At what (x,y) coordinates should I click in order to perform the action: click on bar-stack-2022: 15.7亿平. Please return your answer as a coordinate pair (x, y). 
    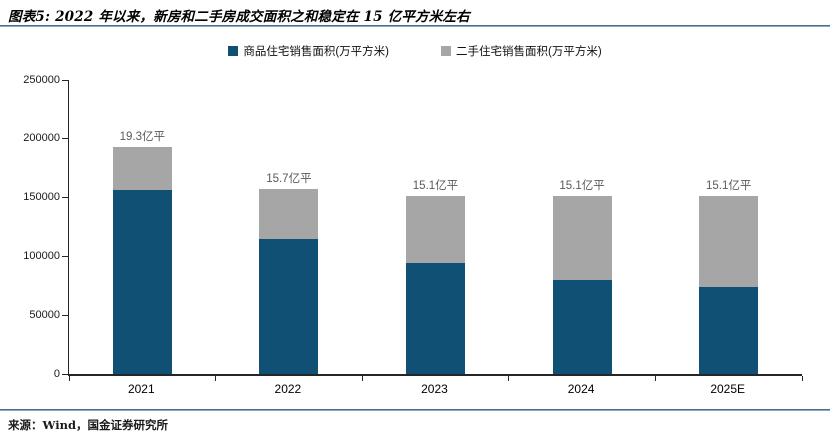
    Looking at the image, I should click on (289, 273).